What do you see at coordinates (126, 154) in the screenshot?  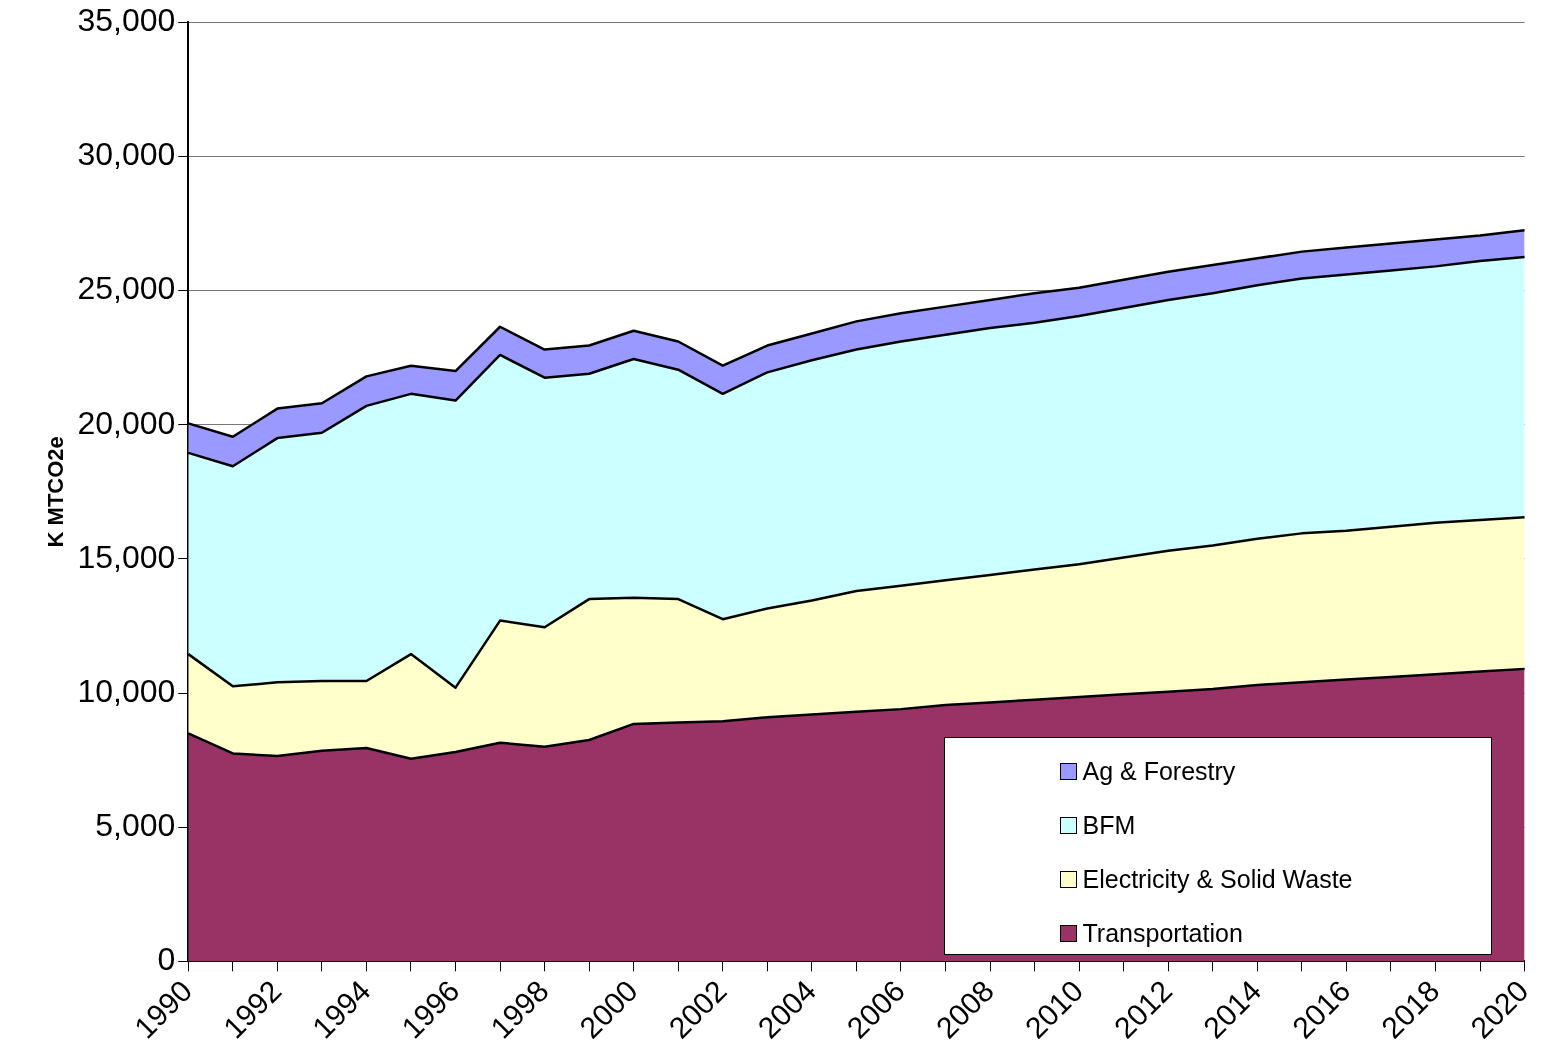 I see `y-tick-label: 30,000` at bounding box center [126, 154].